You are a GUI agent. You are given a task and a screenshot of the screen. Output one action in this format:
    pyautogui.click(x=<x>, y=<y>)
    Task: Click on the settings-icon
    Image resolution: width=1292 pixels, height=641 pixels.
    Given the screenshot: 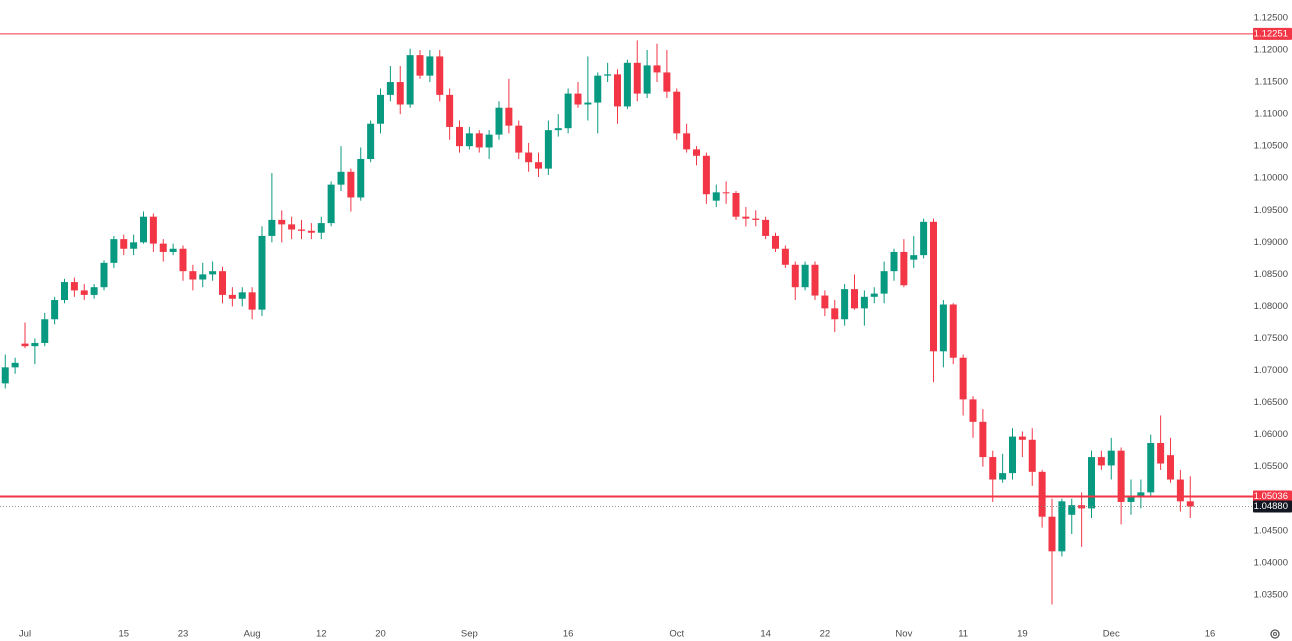 What is the action you would take?
    pyautogui.click(x=1275, y=634)
    